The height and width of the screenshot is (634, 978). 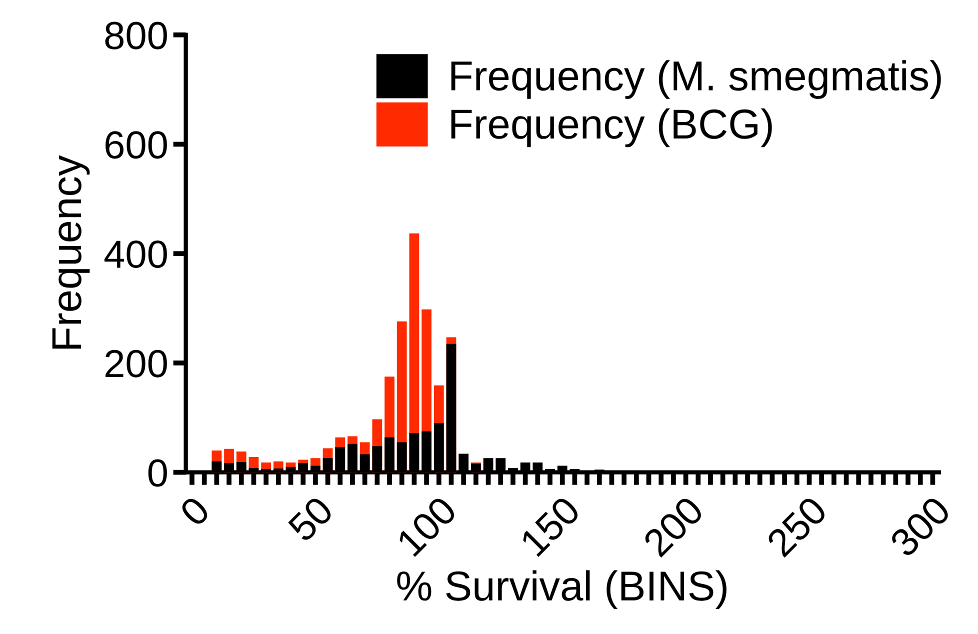 What do you see at coordinates (71, 252) in the screenshot?
I see `y-axis-title: Frequency` at bounding box center [71, 252].